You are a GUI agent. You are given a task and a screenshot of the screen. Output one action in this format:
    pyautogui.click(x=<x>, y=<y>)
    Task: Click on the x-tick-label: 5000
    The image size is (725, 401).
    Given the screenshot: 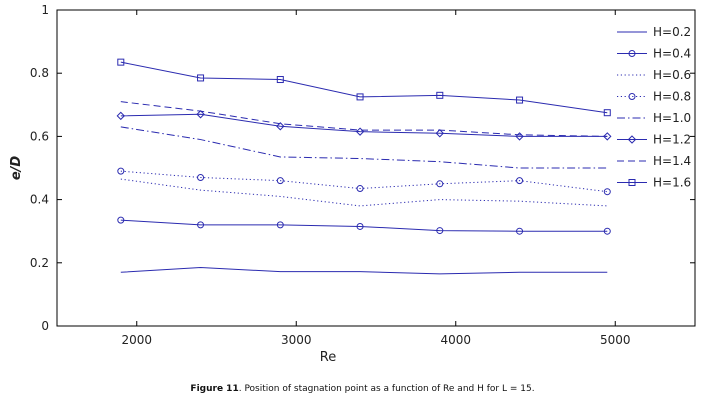 What is the action you would take?
    pyautogui.click(x=615, y=340)
    